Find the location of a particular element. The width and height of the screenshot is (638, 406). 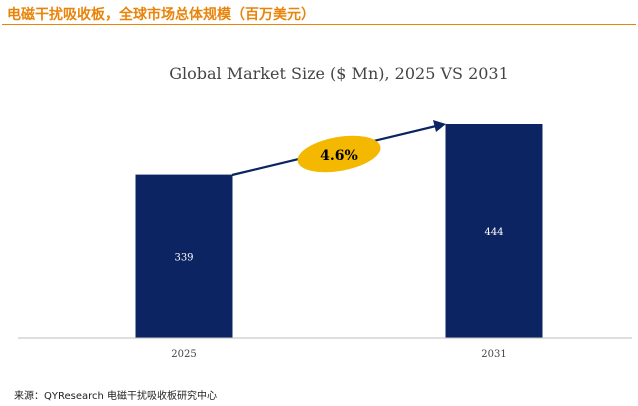

growth-annotation: 4.6% is located at coordinates (338, 148).